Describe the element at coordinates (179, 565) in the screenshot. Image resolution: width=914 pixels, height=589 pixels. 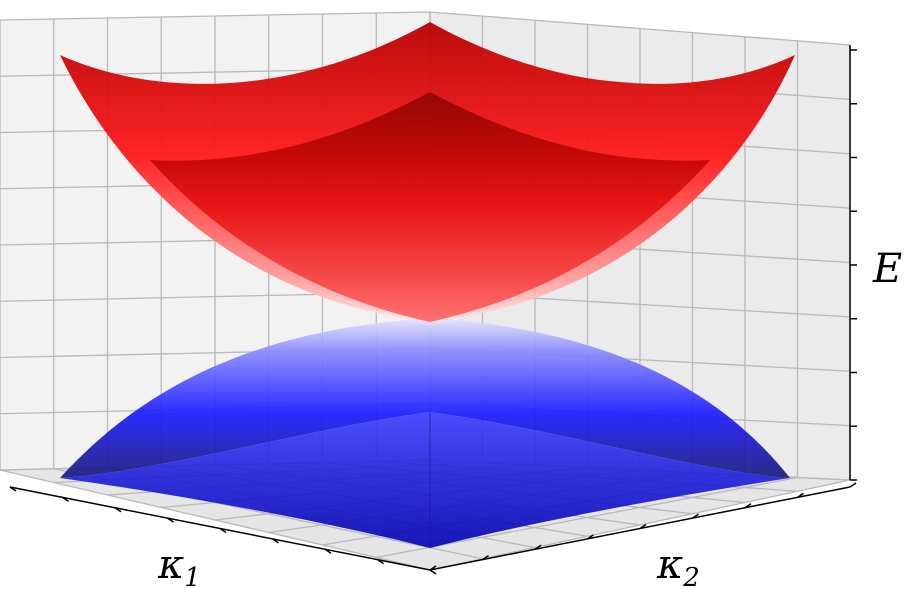
I see `axis-label-kappa1: κ1` at that location.